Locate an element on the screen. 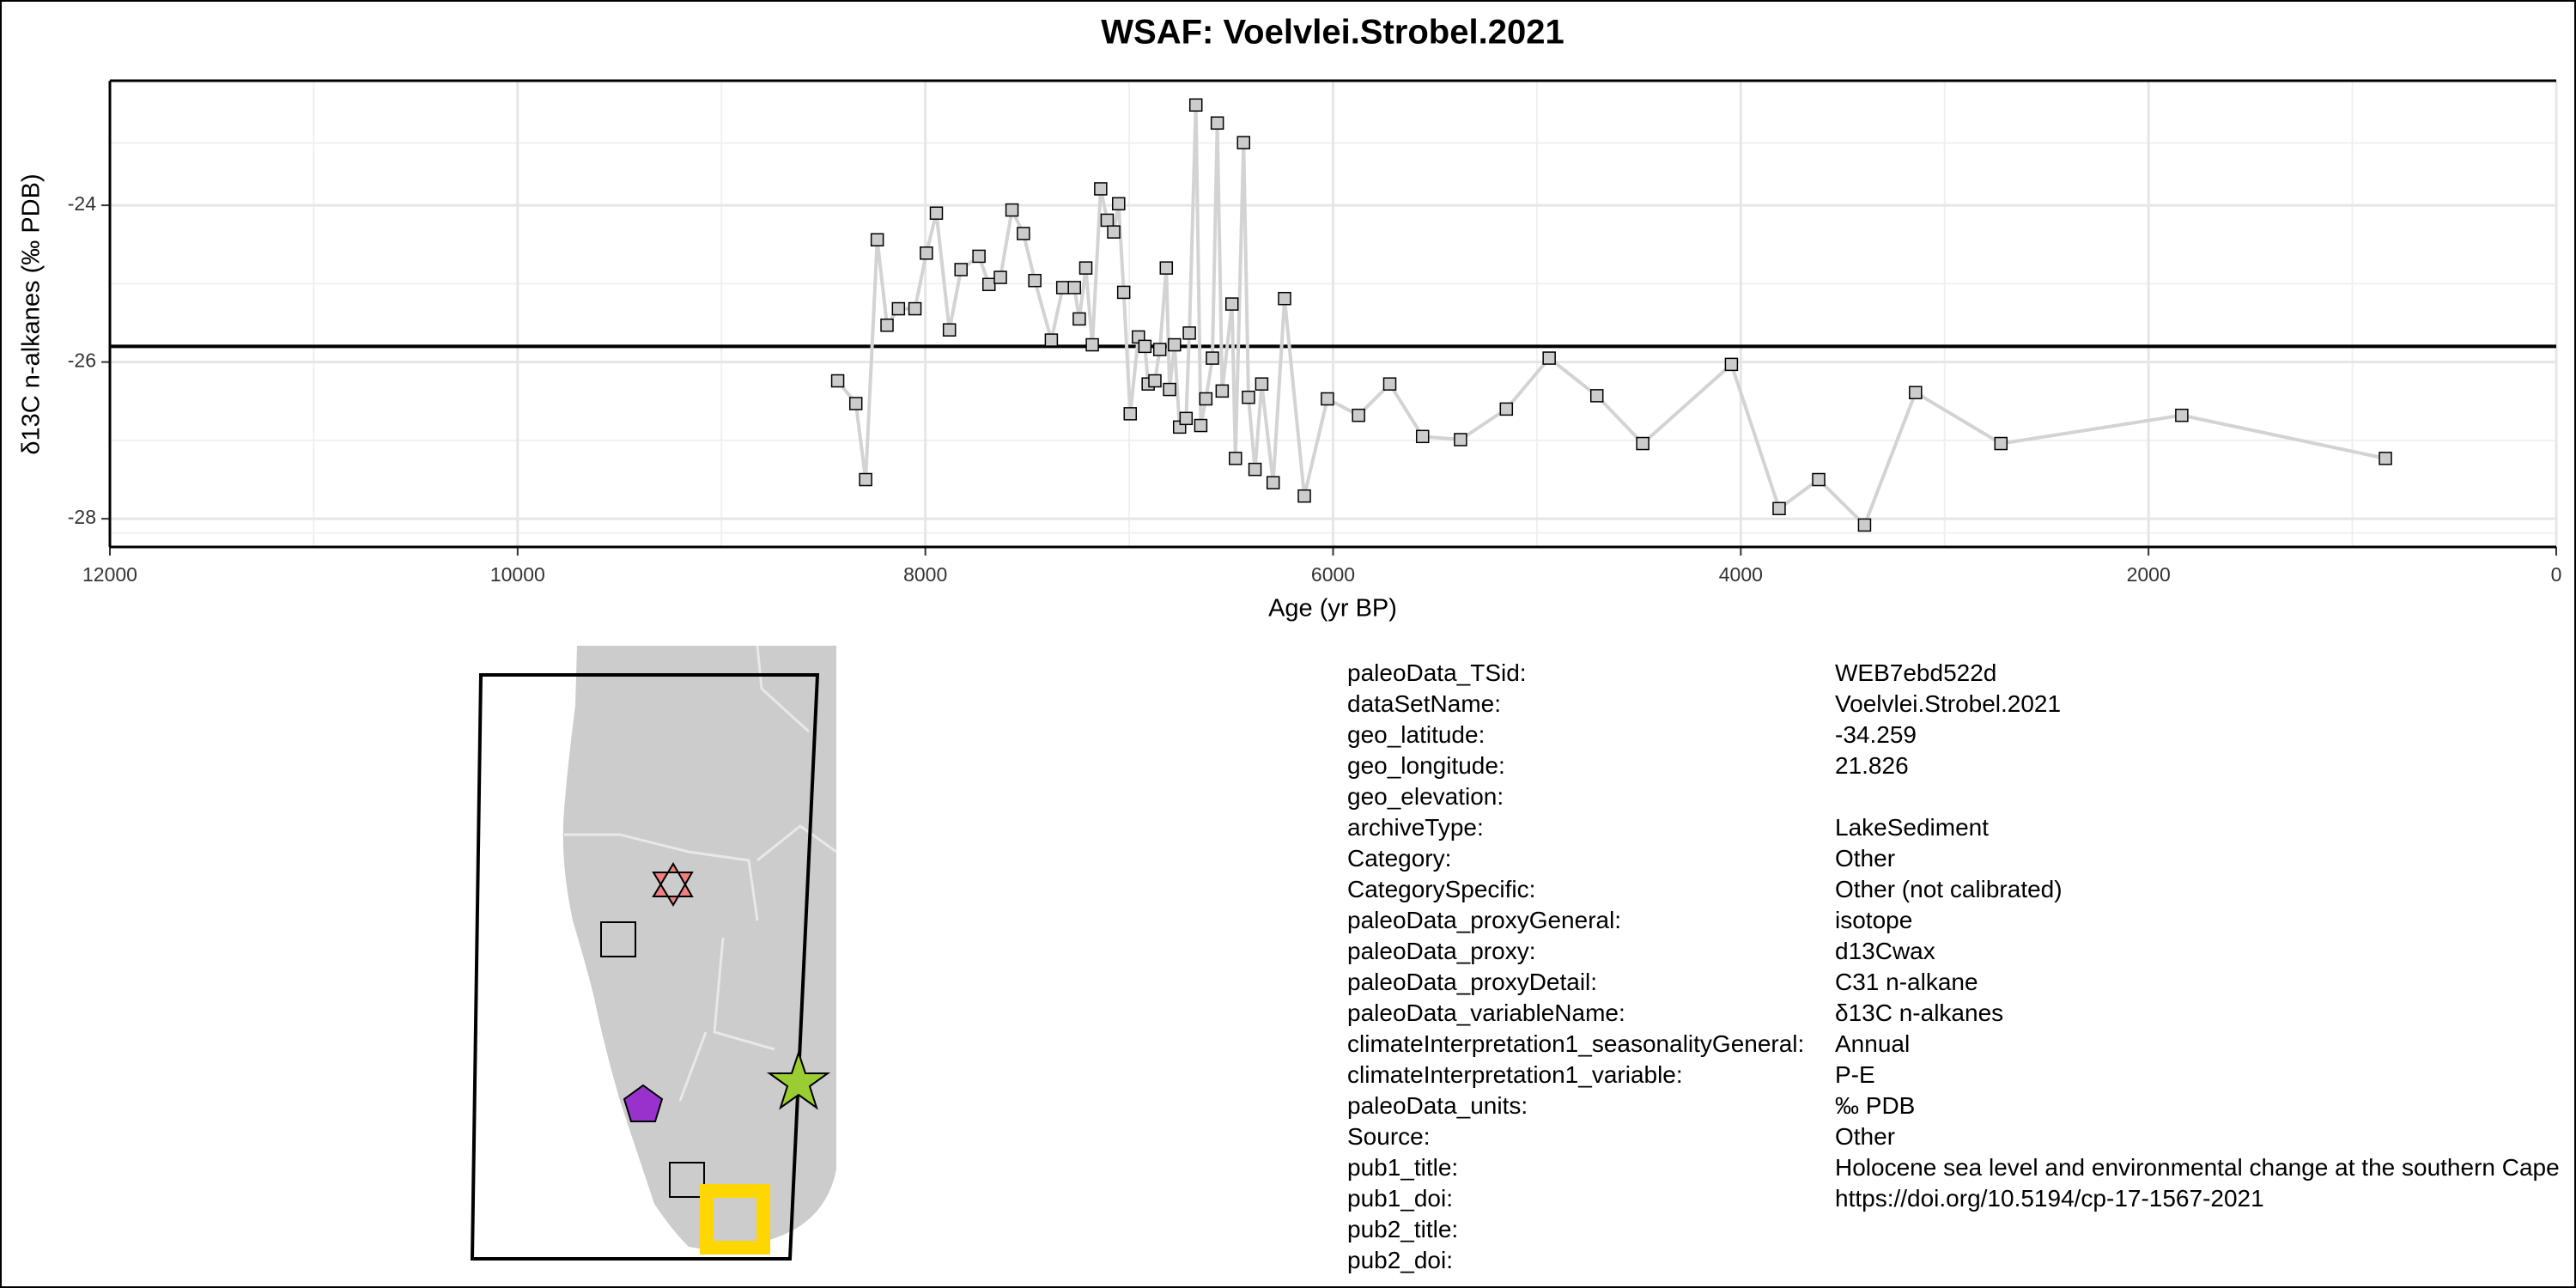  metadata-row: dataSetName: Voelvlei.Strobel.2021 is located at coordinates (1960, 705).